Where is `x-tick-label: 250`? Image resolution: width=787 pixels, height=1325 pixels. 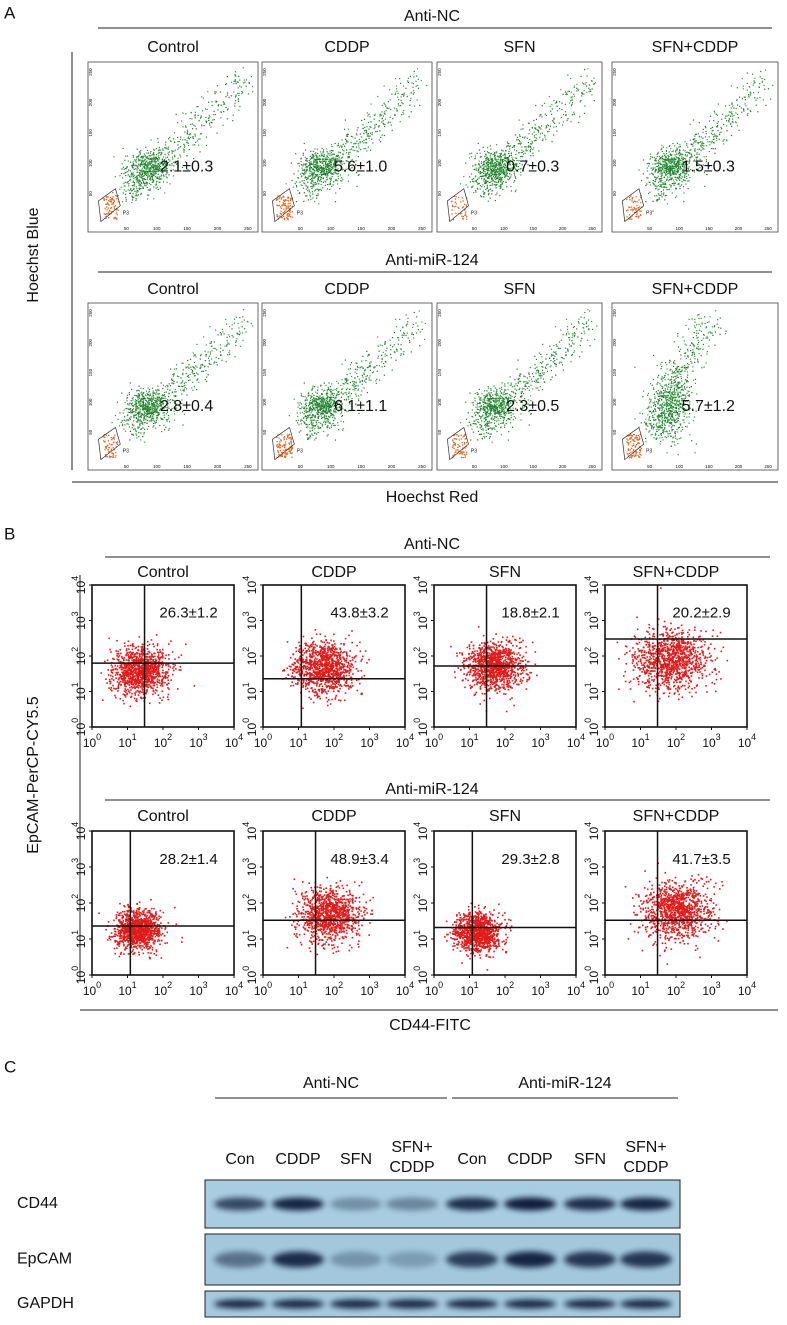 x-tick-label: 250 is located at coordinates (422, 228).